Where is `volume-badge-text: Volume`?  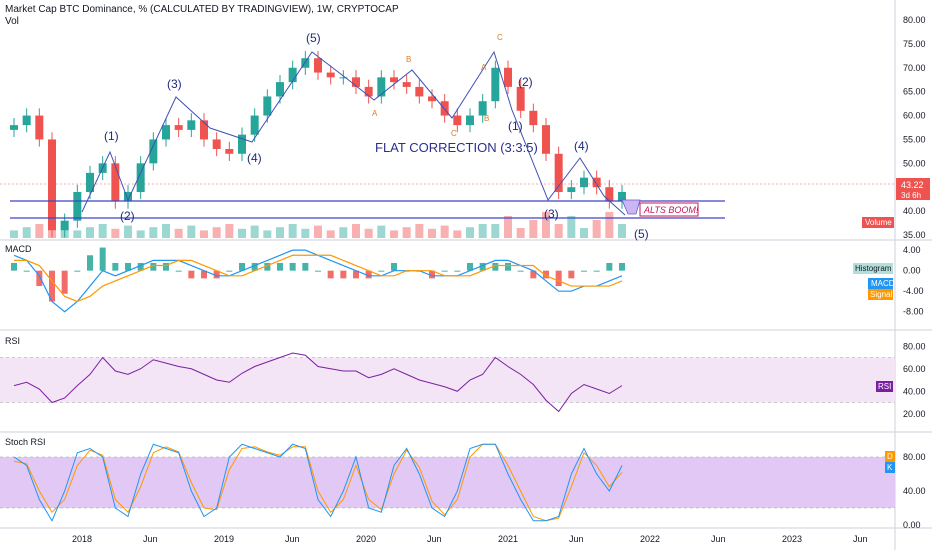
volume-badge-text: Volume is located at coordinates (878, 222).